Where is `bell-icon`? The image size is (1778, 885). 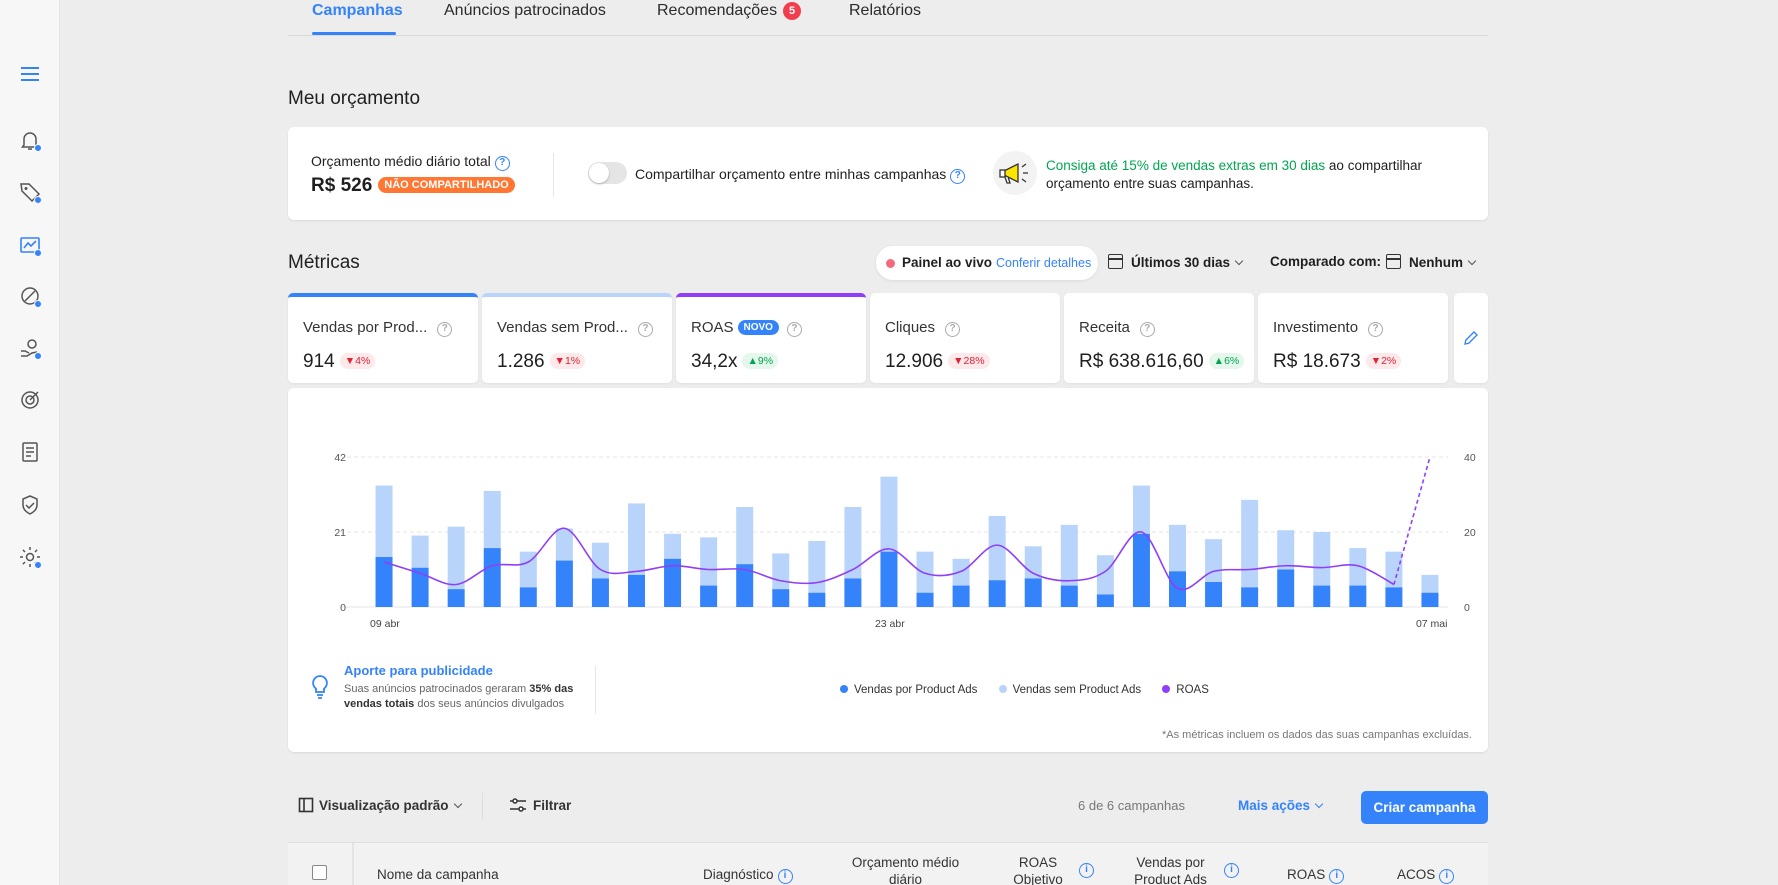 bell-icon is located at coordinates (30, 140).